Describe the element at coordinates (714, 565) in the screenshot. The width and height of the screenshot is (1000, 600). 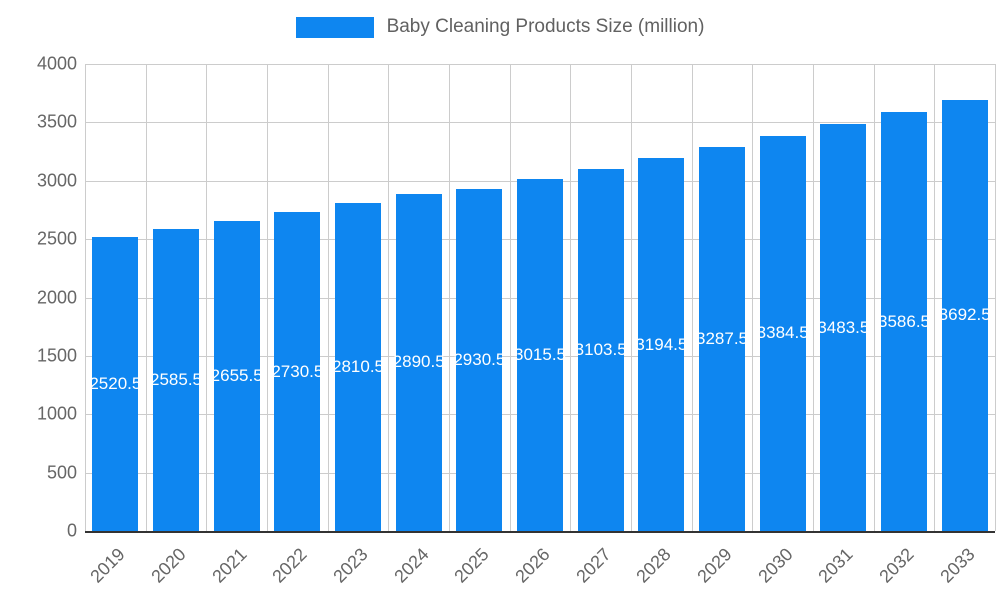
I see `x-tick-label: 2029` at that location.